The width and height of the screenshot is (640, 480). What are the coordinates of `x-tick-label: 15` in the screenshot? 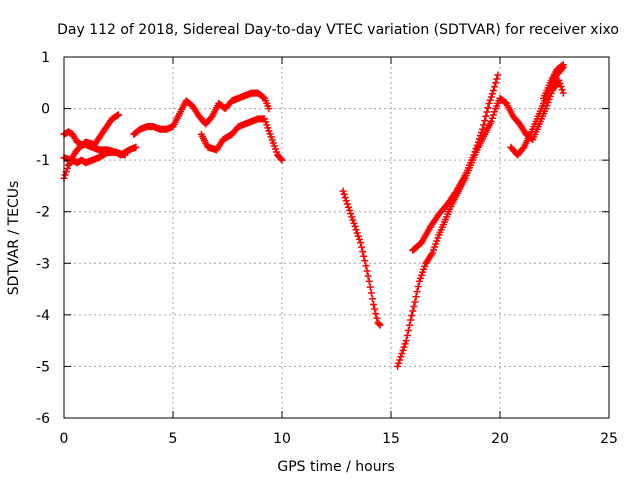 It's located at (391, 439).